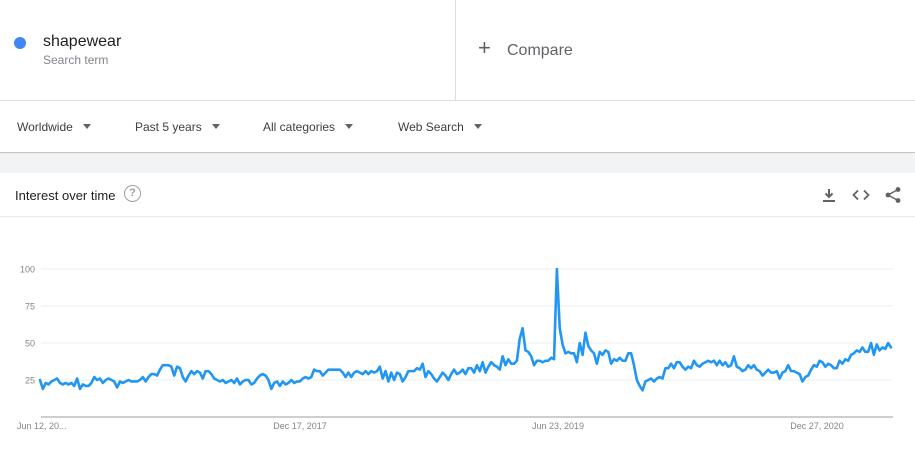 This screenshot has height=450, width=915. Describe the element at coordinates (30, 307) in the screenshot. I see `y-tick-label: 75` at that location.